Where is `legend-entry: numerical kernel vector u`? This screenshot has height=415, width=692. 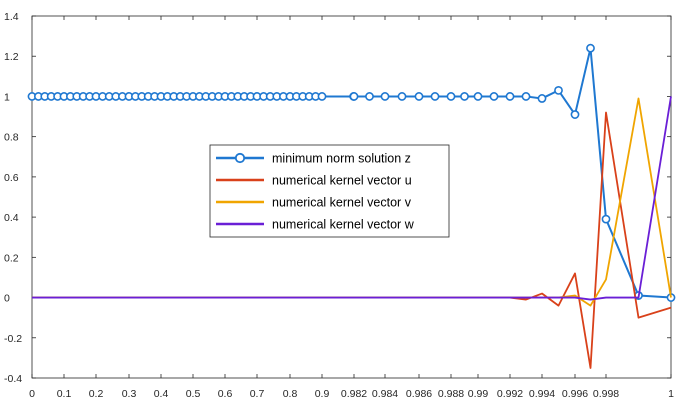
legend-entry: numerical kernel vector u is located at coordinates (342, 181).